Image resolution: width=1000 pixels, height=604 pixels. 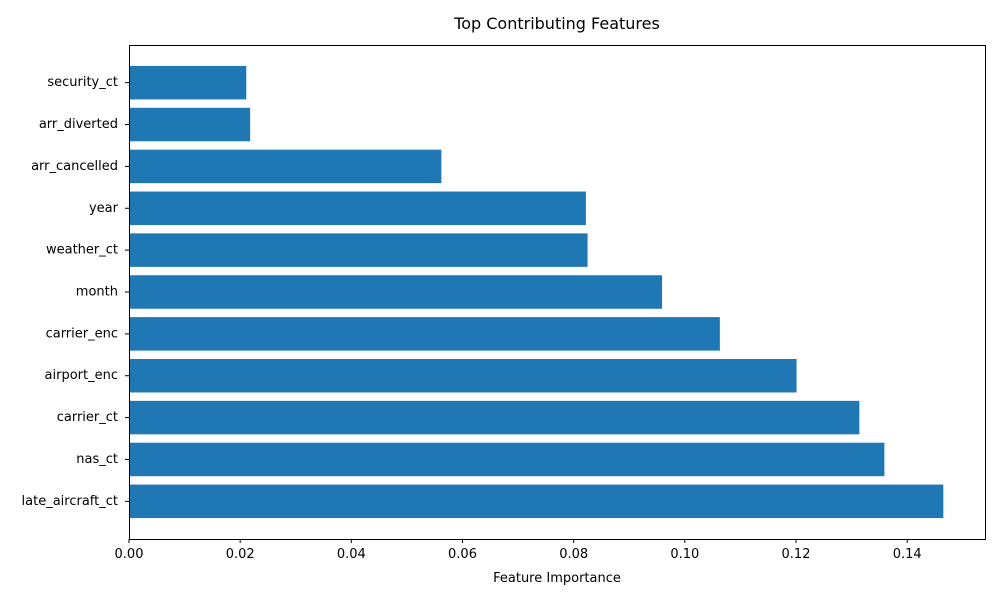 I want to click on x-axis-label: Feature Importance, so click(x=557, y=578).